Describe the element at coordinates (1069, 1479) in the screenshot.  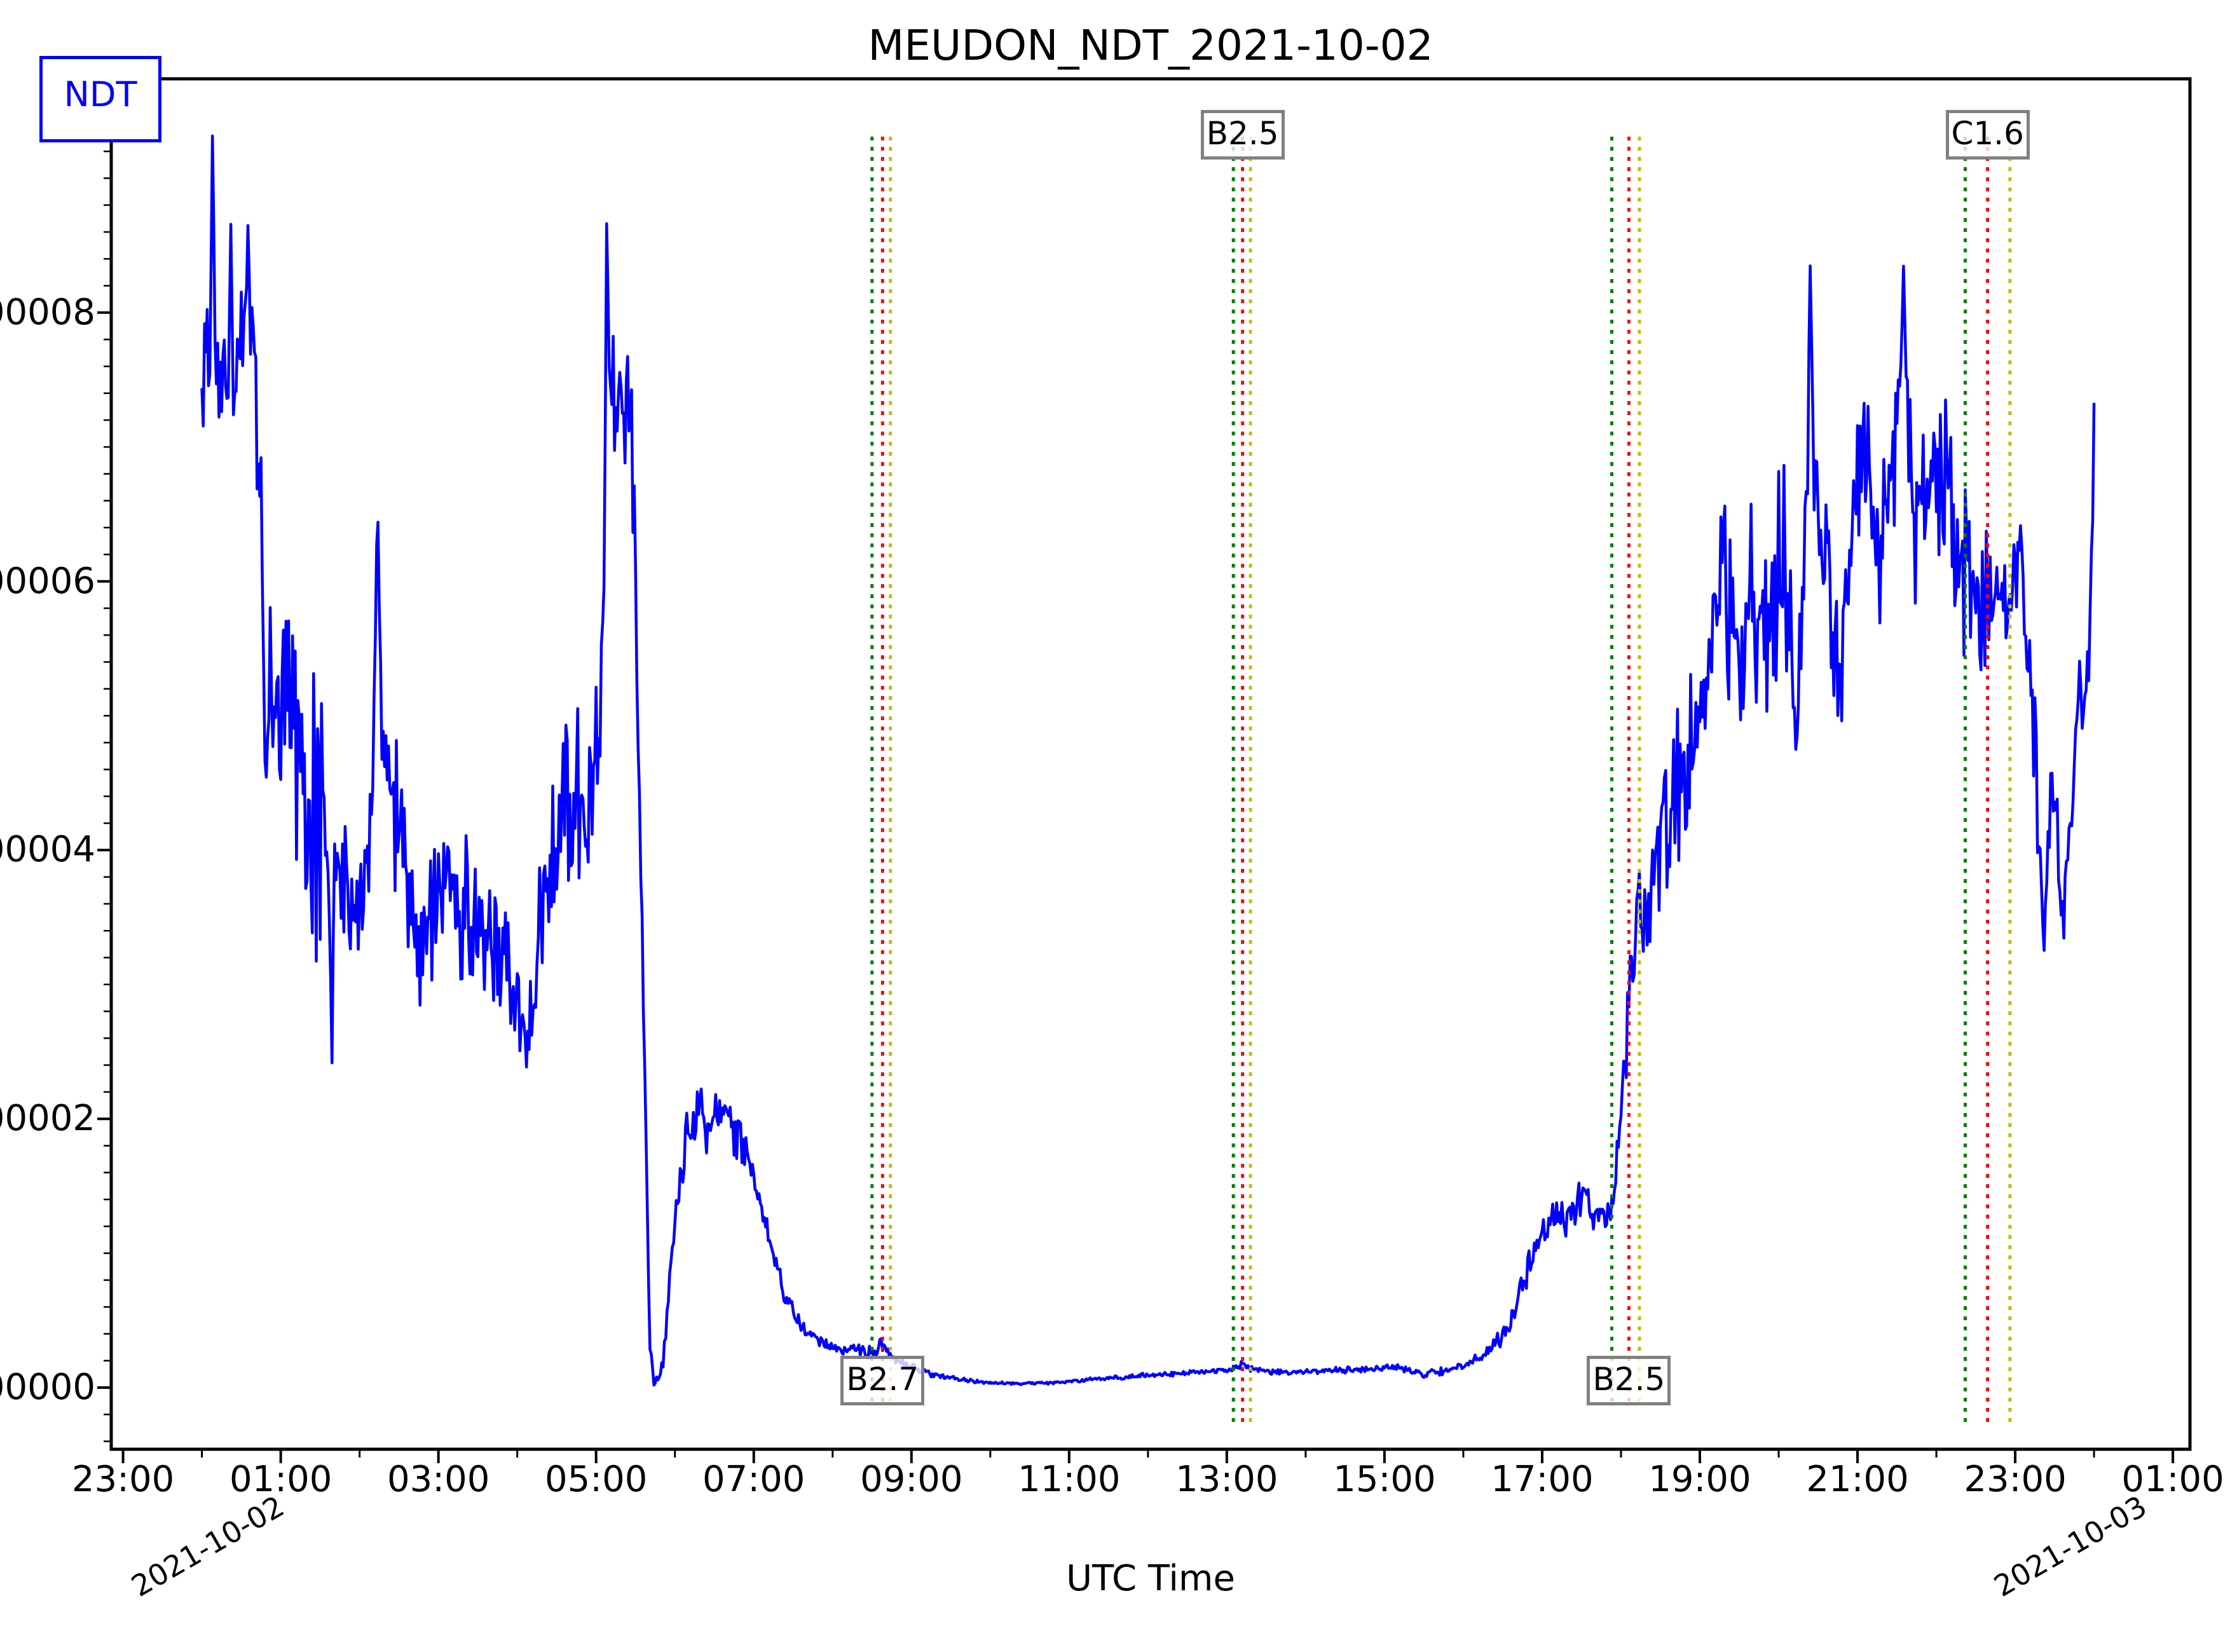
I see `x-tick-label: 11:00` at that location.